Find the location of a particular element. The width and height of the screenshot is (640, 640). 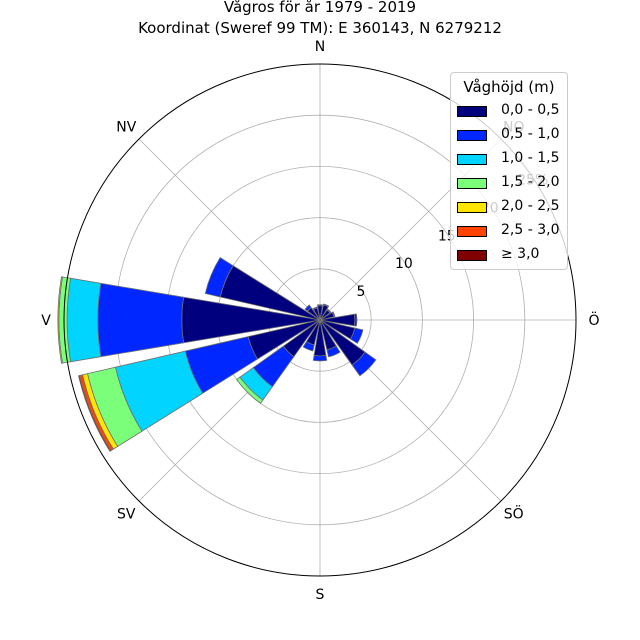

direction-label: SV is located at coordinates (126, 515).